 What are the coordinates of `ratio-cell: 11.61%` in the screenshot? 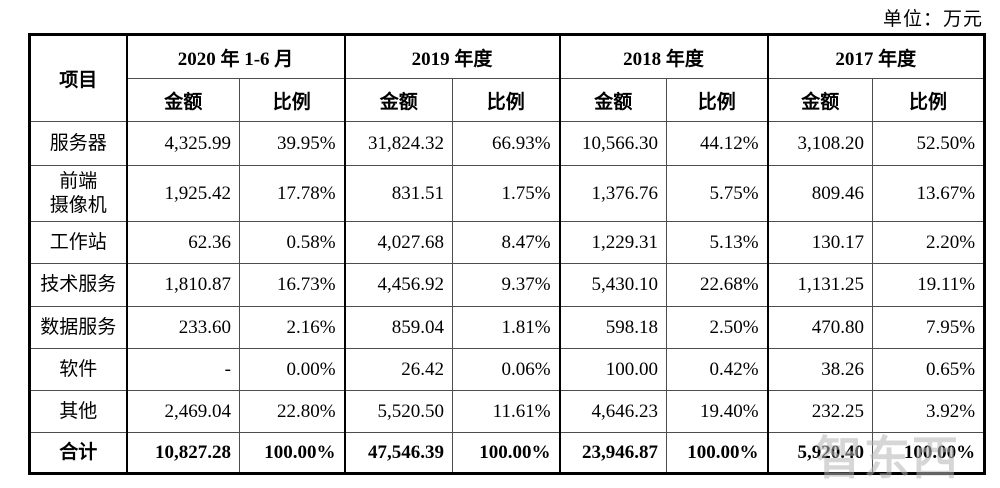 It's located at (506, 411).